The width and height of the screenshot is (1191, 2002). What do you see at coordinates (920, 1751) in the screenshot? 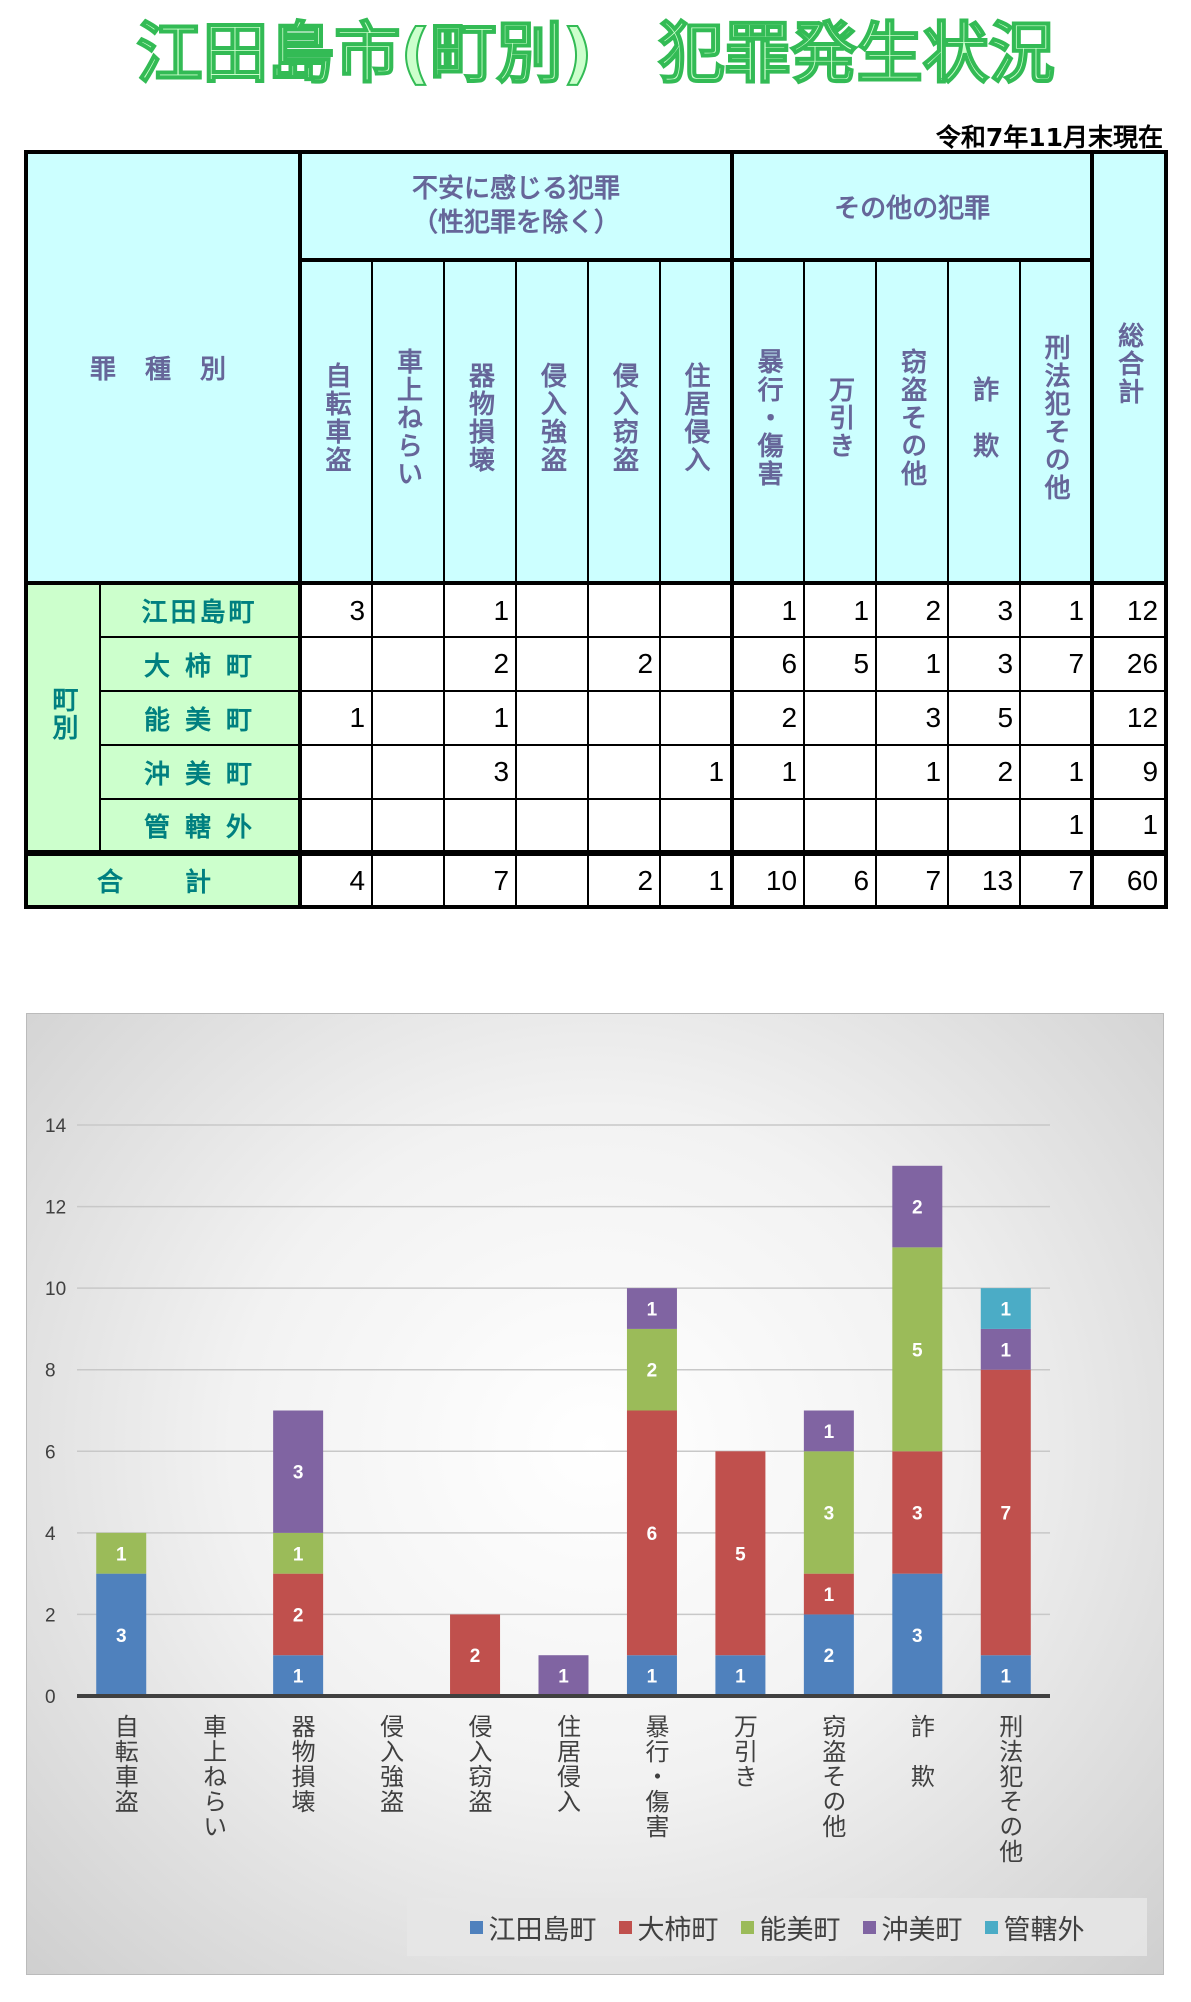
I see `x-tick-label: 詐 欺` at bounding box center [920, 1751].